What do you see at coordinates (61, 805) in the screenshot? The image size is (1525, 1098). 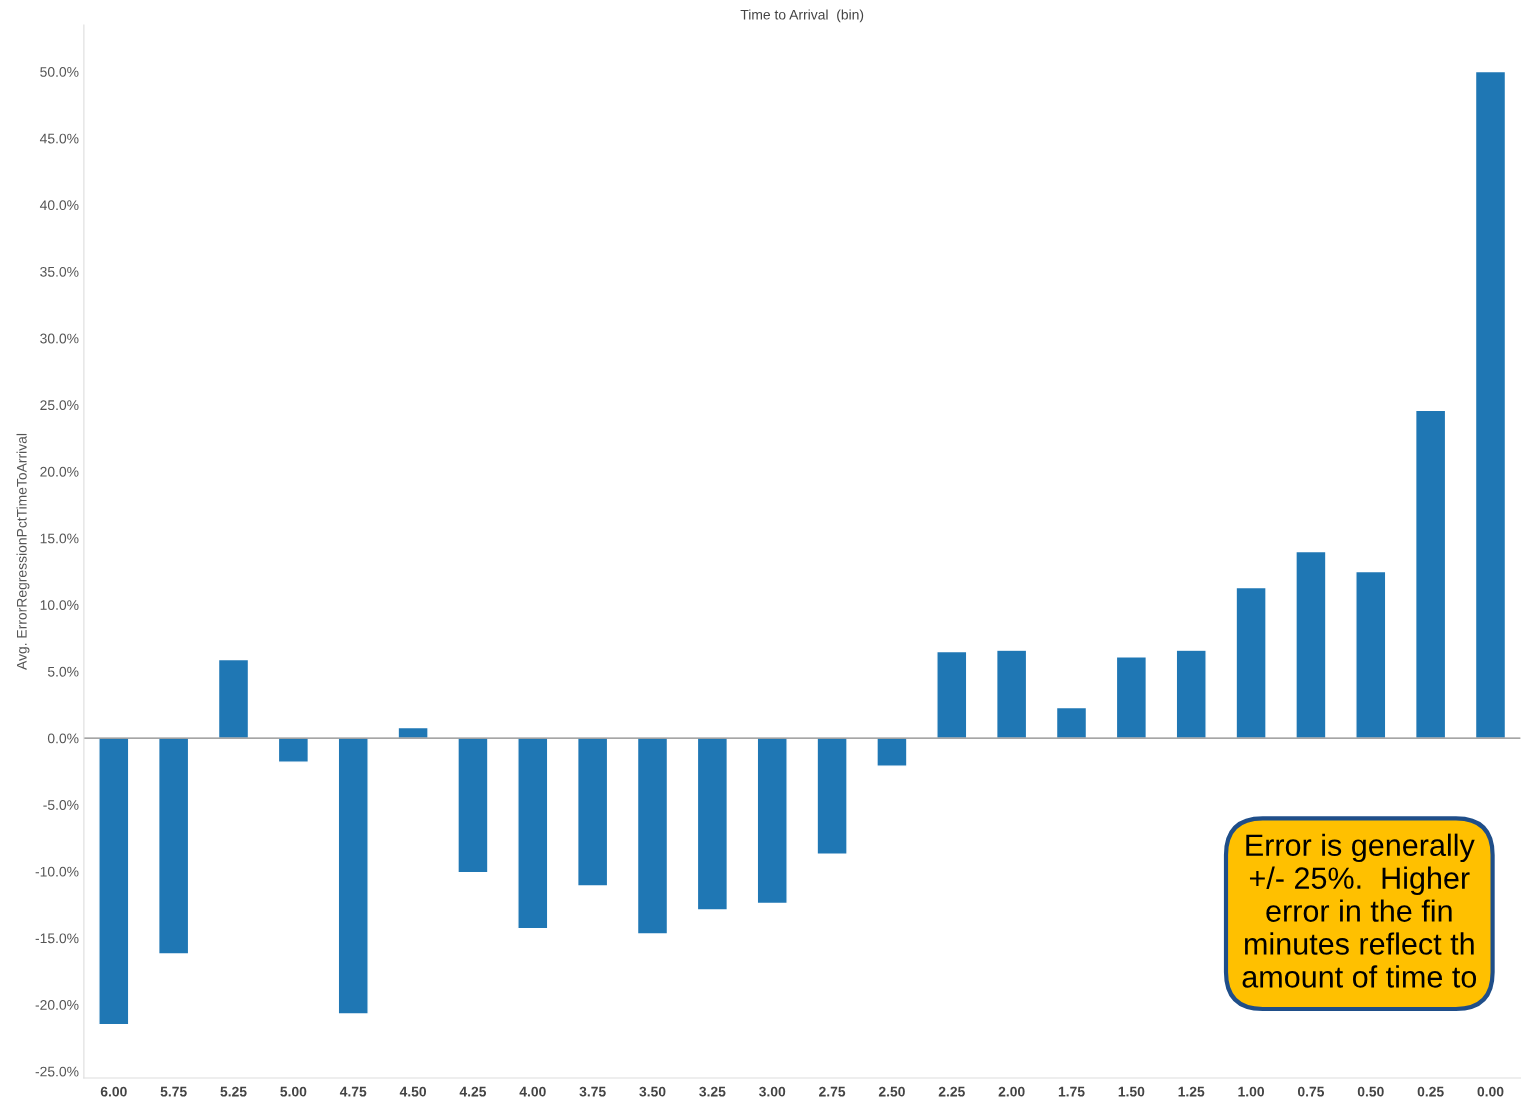 I see `y-tick-label: -5.0%` at bounding box center [61, 805].